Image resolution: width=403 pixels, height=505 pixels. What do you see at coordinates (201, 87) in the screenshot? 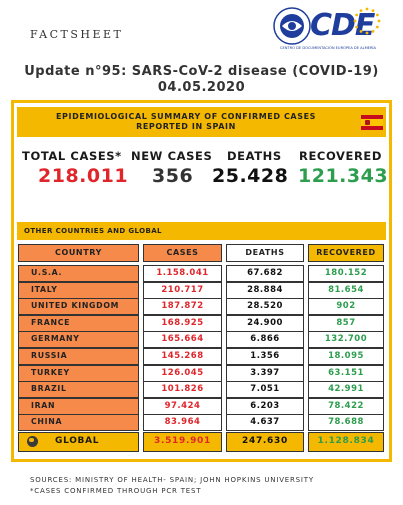
I see `update-date: 04.05.2020` at bounding box center [201, 87].